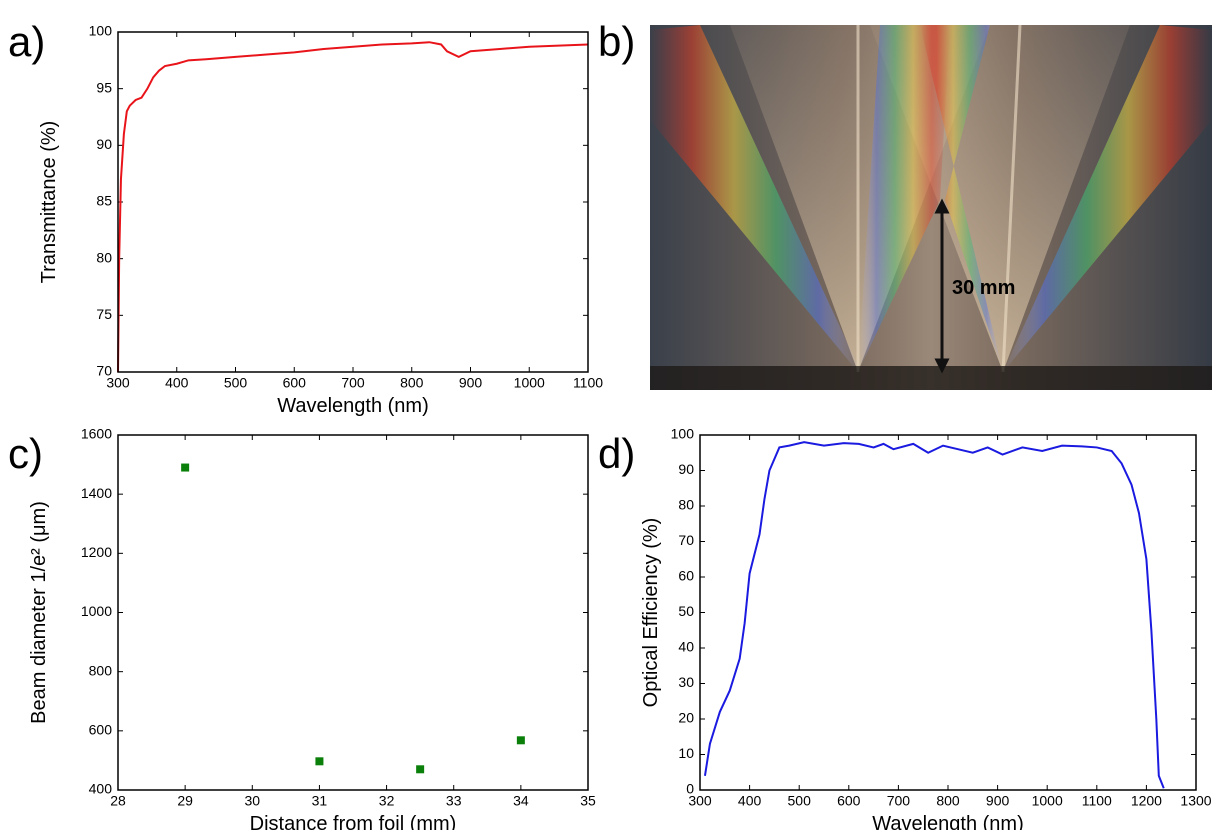  Describe the element at coordinates (101, 730) in the screenshot. I see `y-tick-label: 600` at that location.